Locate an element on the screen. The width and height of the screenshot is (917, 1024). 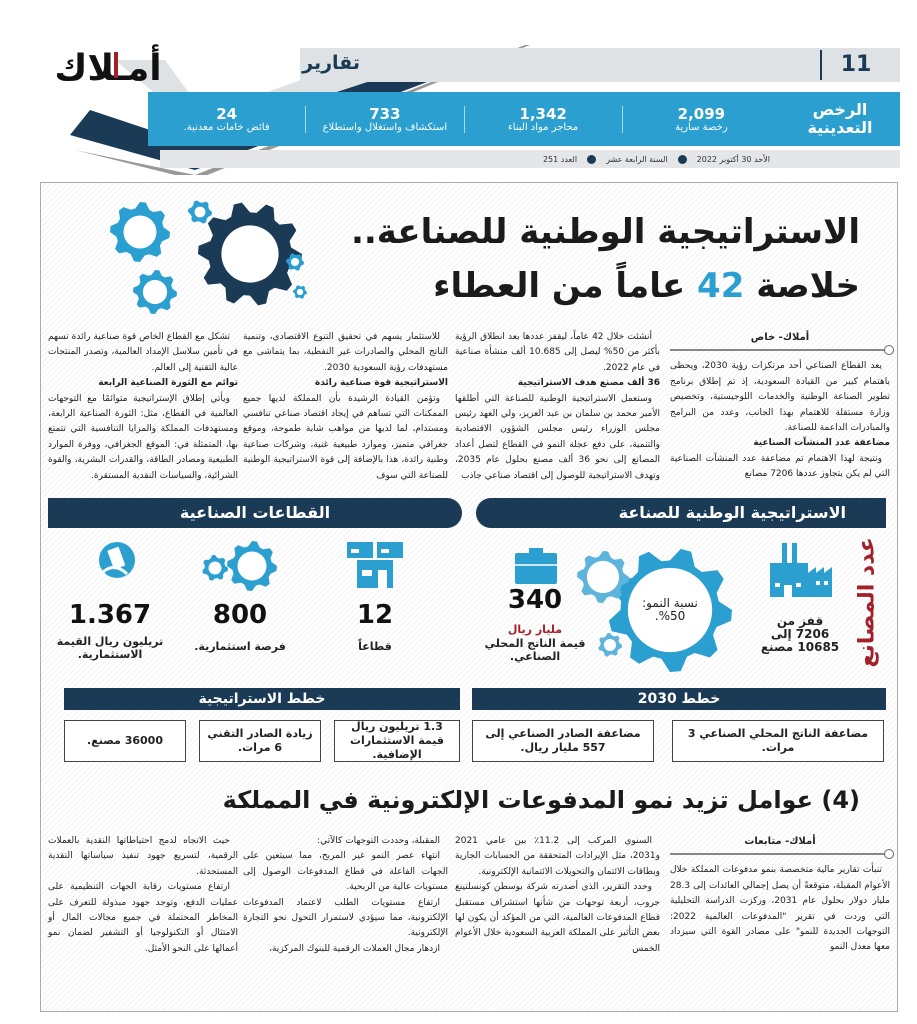
investment-value: 1.367 is located at coordinates (110, 615).